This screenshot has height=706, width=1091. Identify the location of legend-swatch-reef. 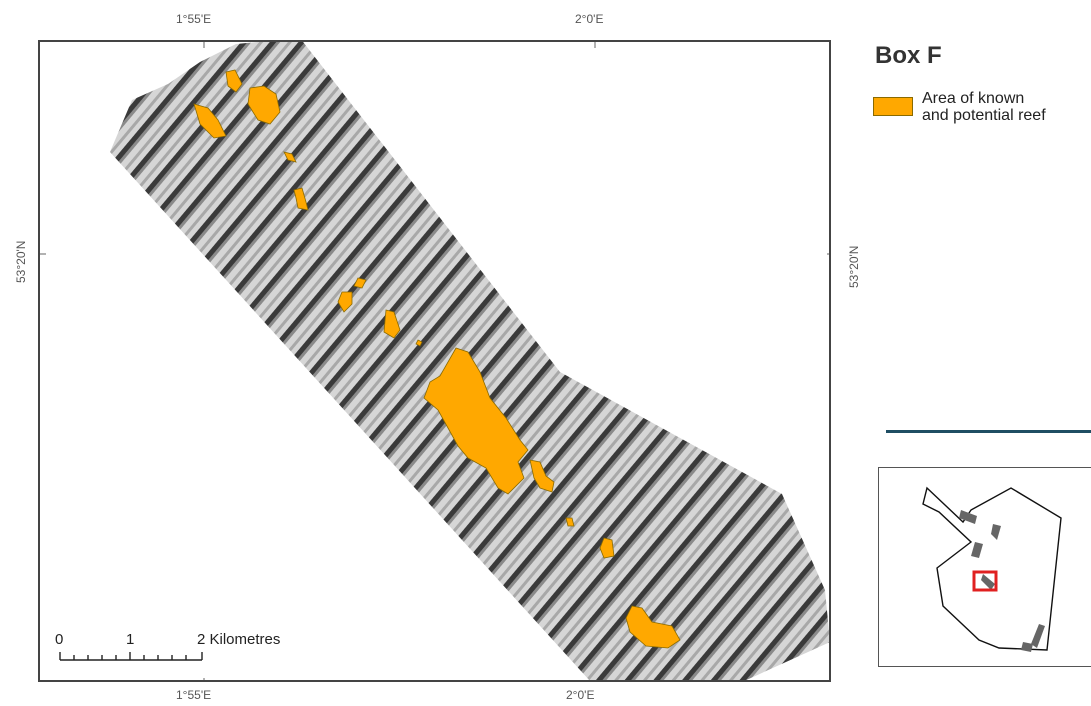
(893, 106).